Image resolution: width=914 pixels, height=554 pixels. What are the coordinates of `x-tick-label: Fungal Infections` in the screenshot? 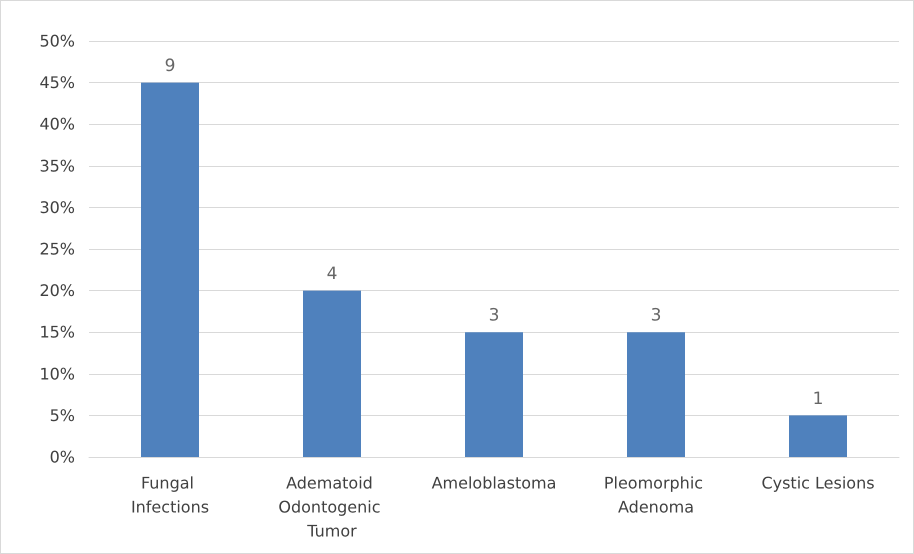 It's located at (170, 495).